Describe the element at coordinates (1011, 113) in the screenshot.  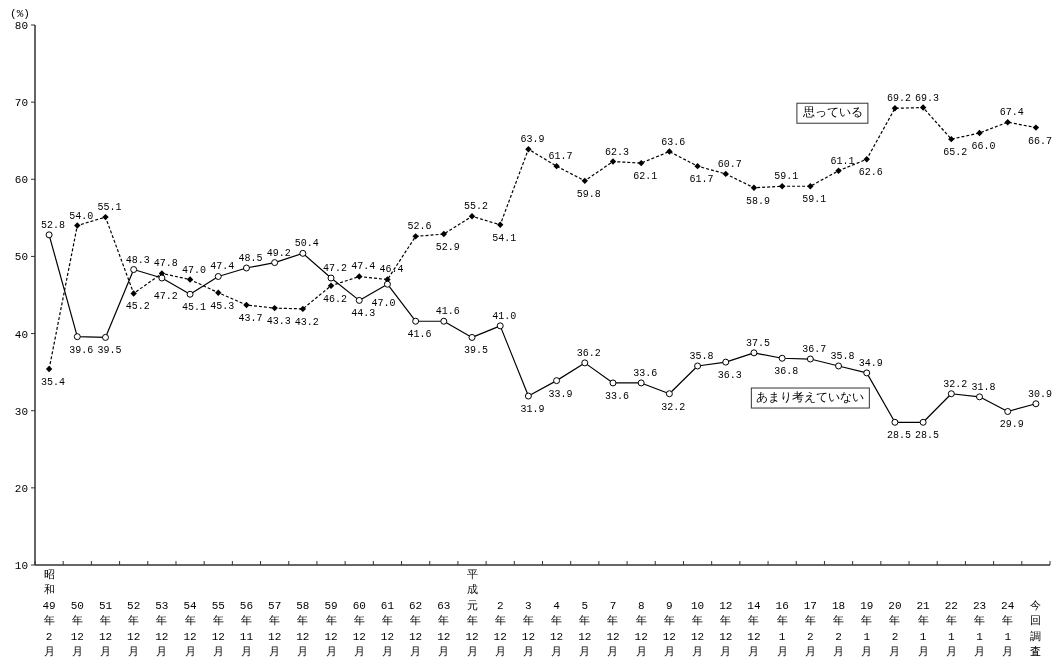
I see `data-label: 67.4` at that location.